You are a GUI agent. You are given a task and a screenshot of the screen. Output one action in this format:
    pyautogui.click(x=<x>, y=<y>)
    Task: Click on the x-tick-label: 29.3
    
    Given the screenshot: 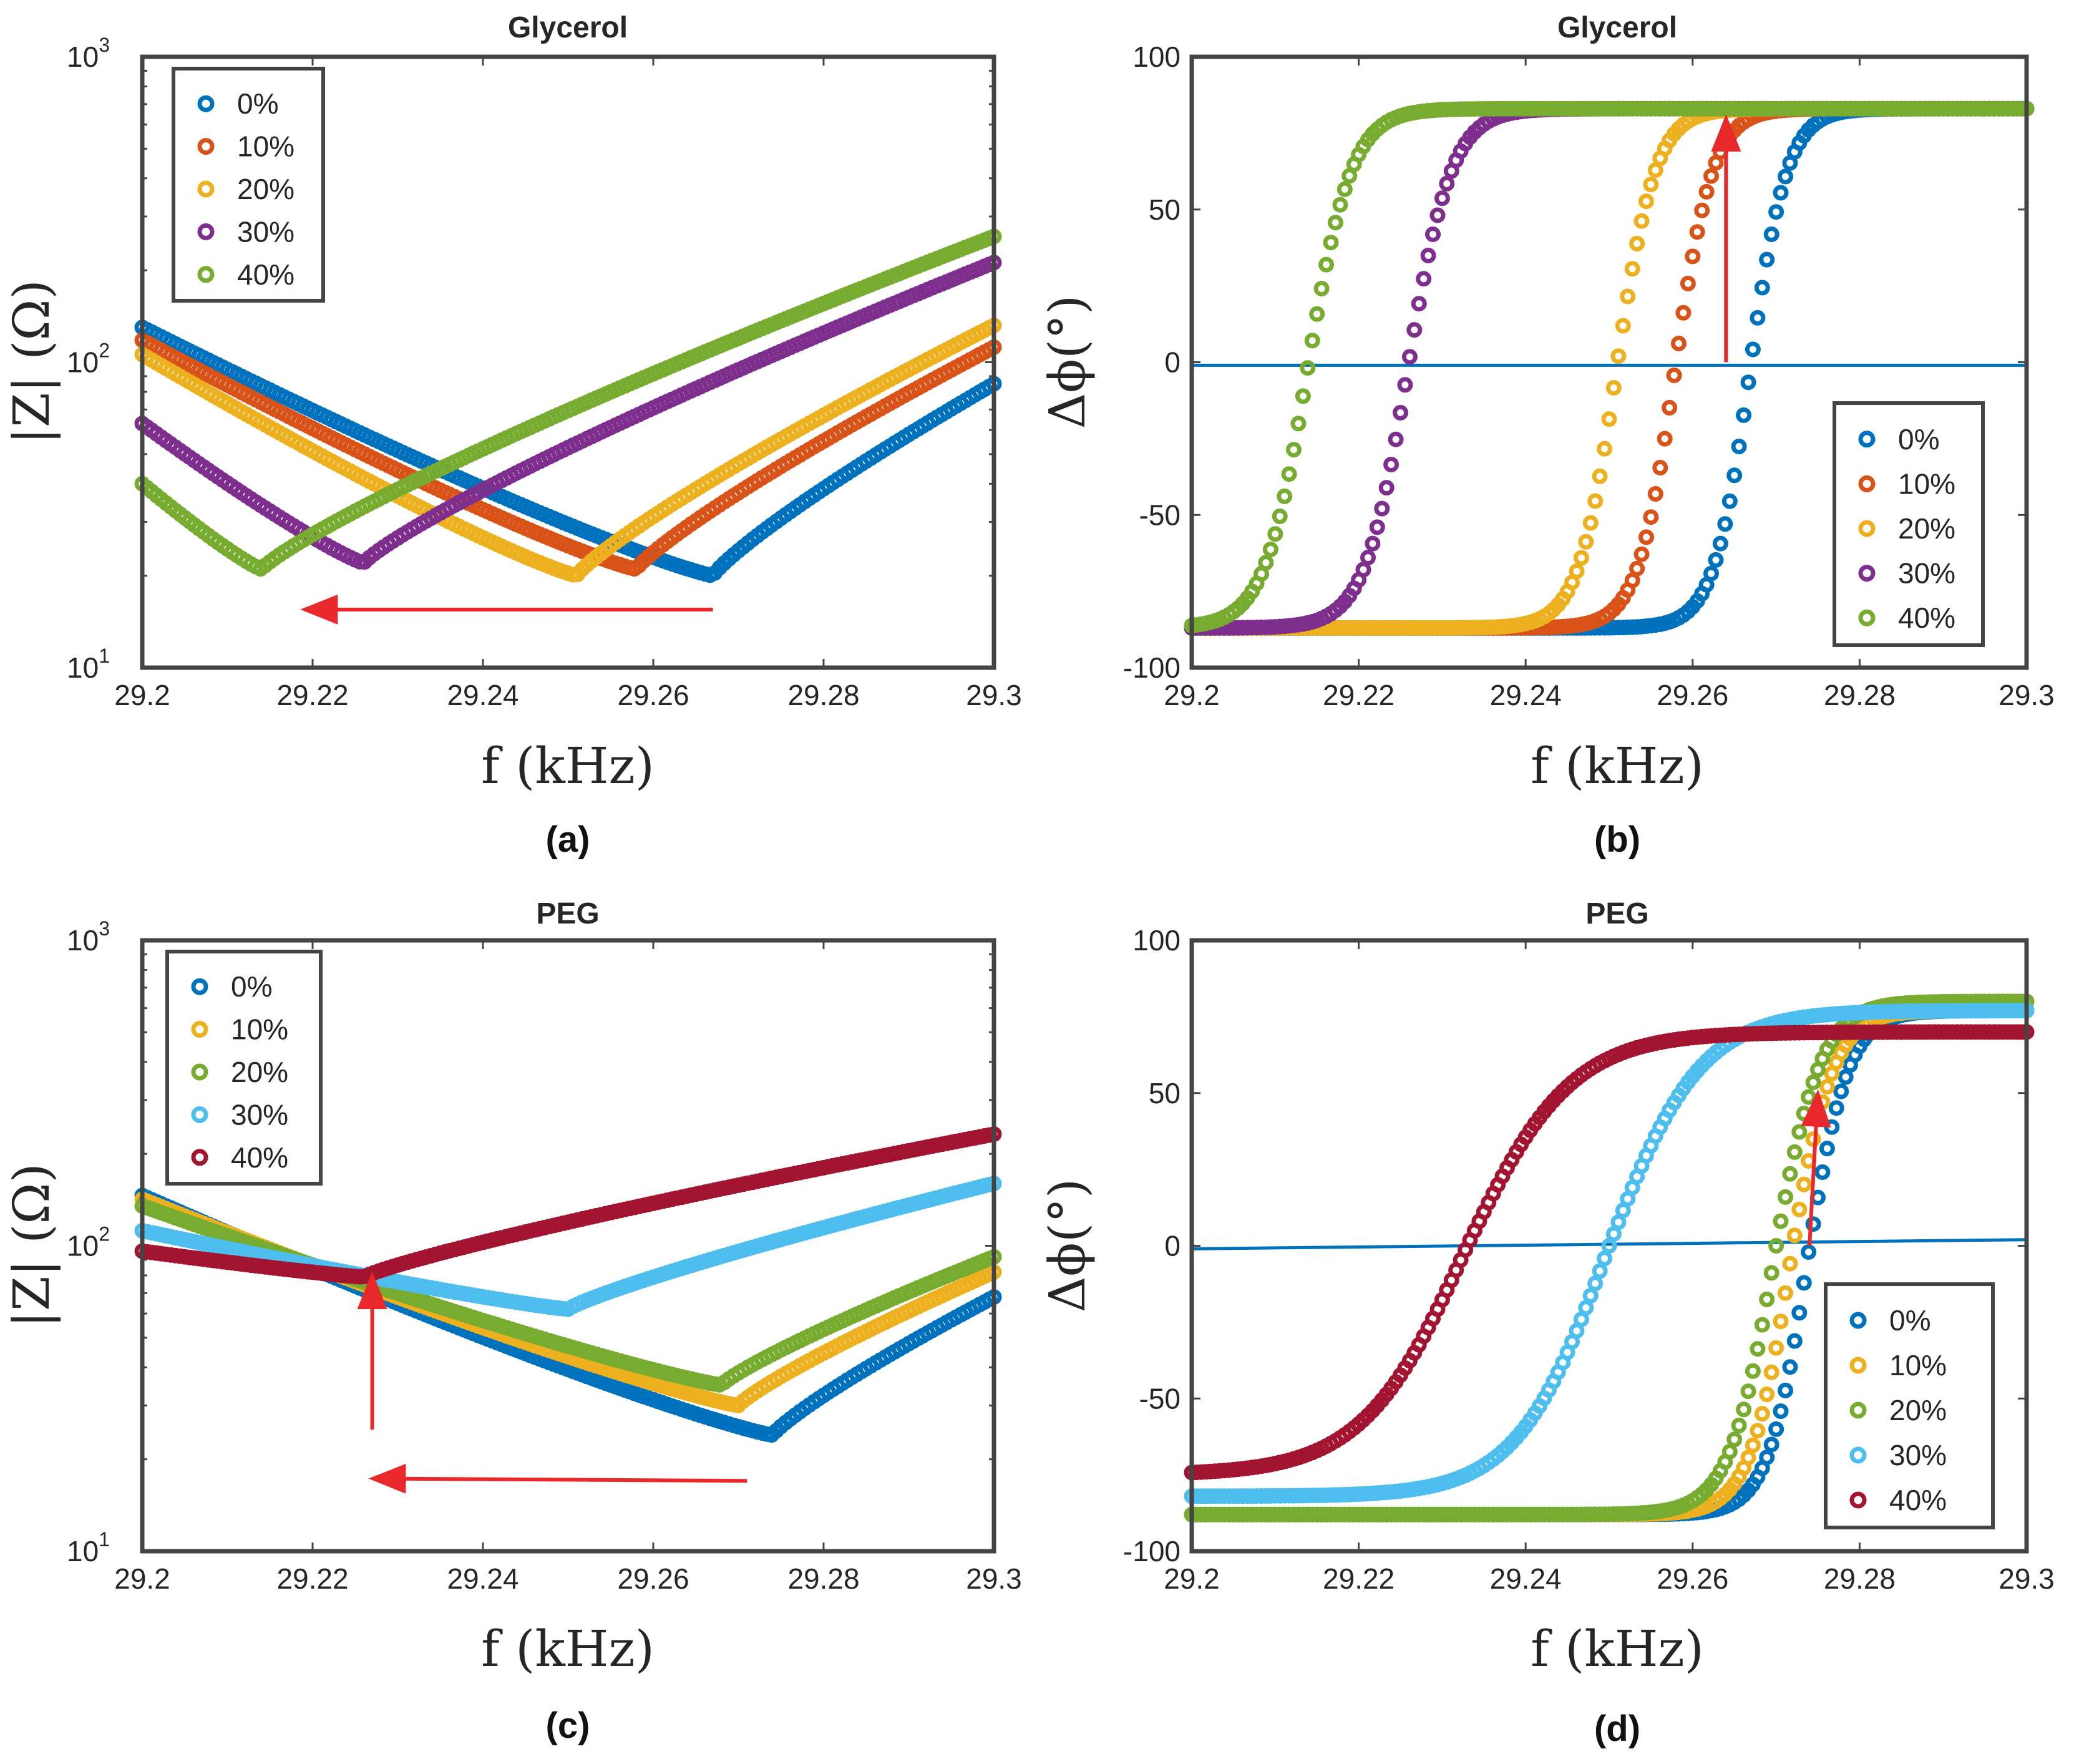 What is the action you would take?
    pyautogui.click(x=994, y=1578)
    